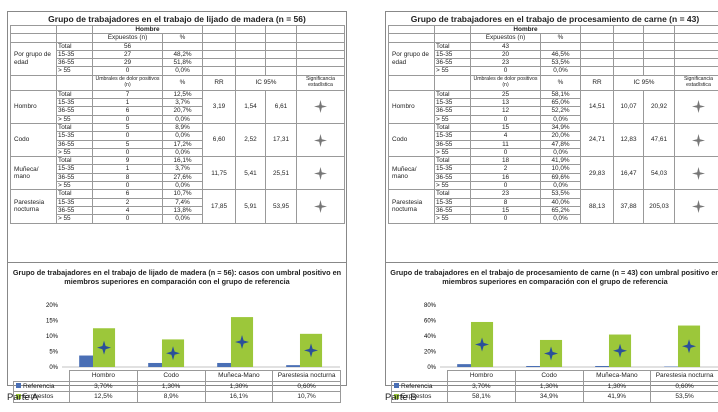 The height and width of the screenshot is (412, 718). I want to click on pct-cell: 3,7%, so click(182, 169).